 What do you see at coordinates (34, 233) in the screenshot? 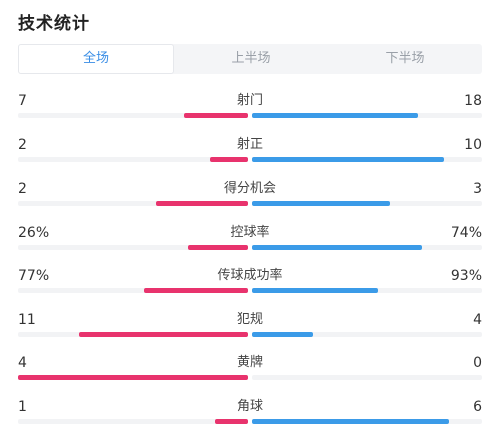
I see `home-value: 26%` at bounding box center [34, 233].